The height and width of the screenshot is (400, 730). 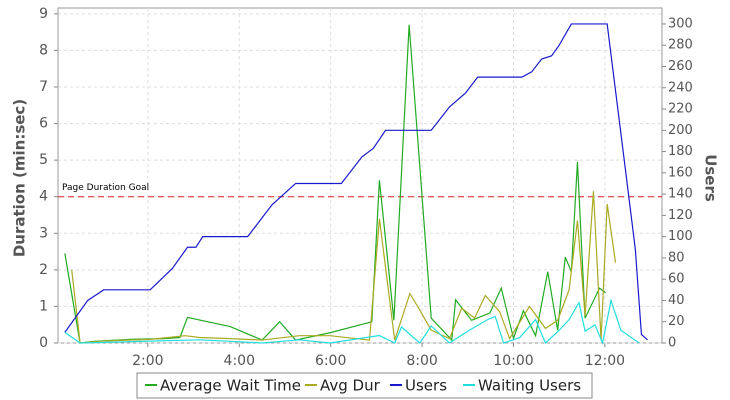 I want to click on y2-tick-label: 20, so click(x=676, y=321).